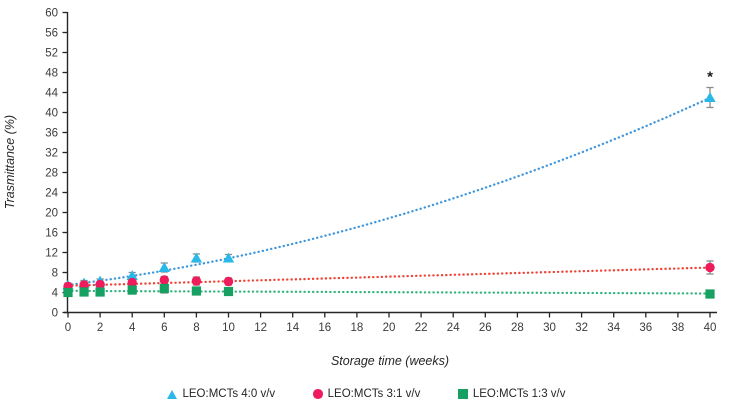 The image size is (733, 419). What do you see at coordinates (357, 328) in the screenshot?
I see `x-tick-label: 18` at bounding box center [357, 328].